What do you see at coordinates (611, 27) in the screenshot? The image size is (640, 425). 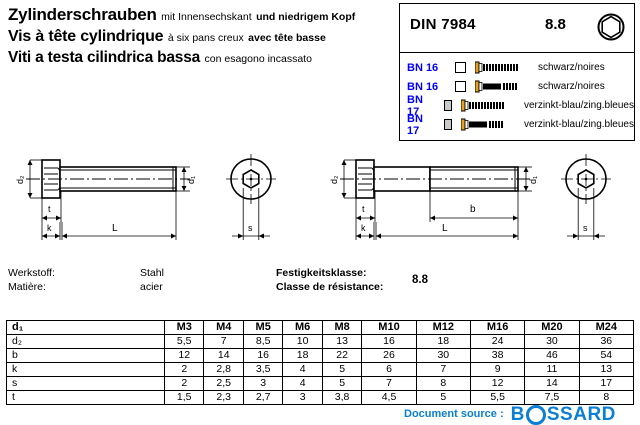 I see `hex-socket-icon` at bounding box center [611, 27].